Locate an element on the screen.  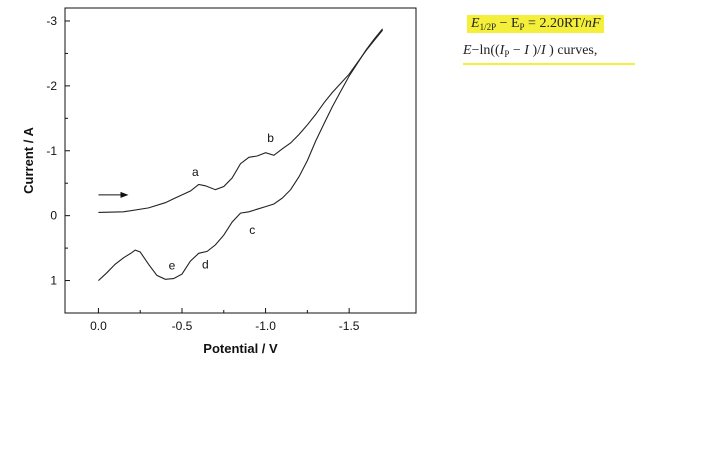
x-tick-label: -1.0 is located at coordinates (265, 326).